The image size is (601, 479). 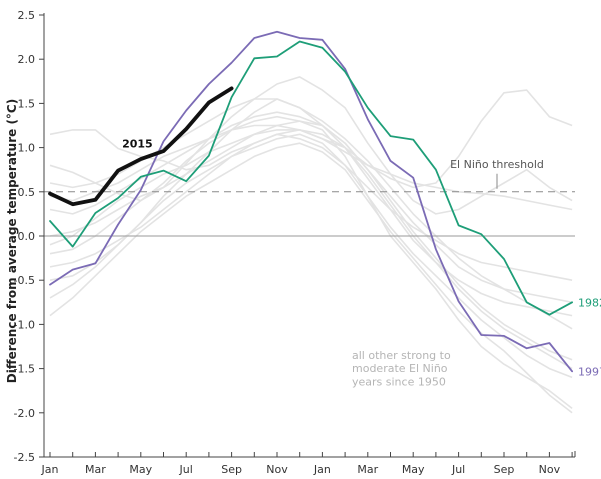 What do you see at coordinates (24, 280) in the screenshot?
I see `y-tick-label: -0.5` at bounding box center [24, 280].